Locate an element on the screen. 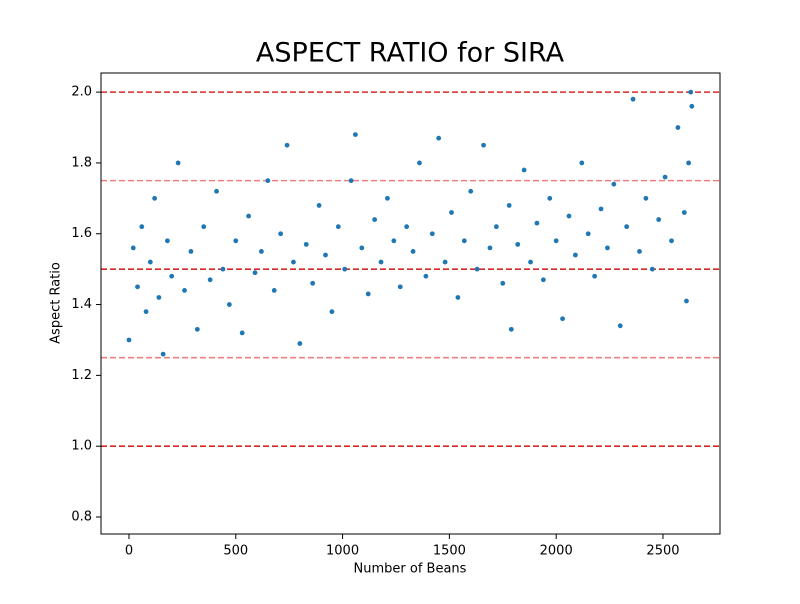 The height and width of the screenshot is (604, 800). x-tick-label: 0 is located at coordinates (129, 551).